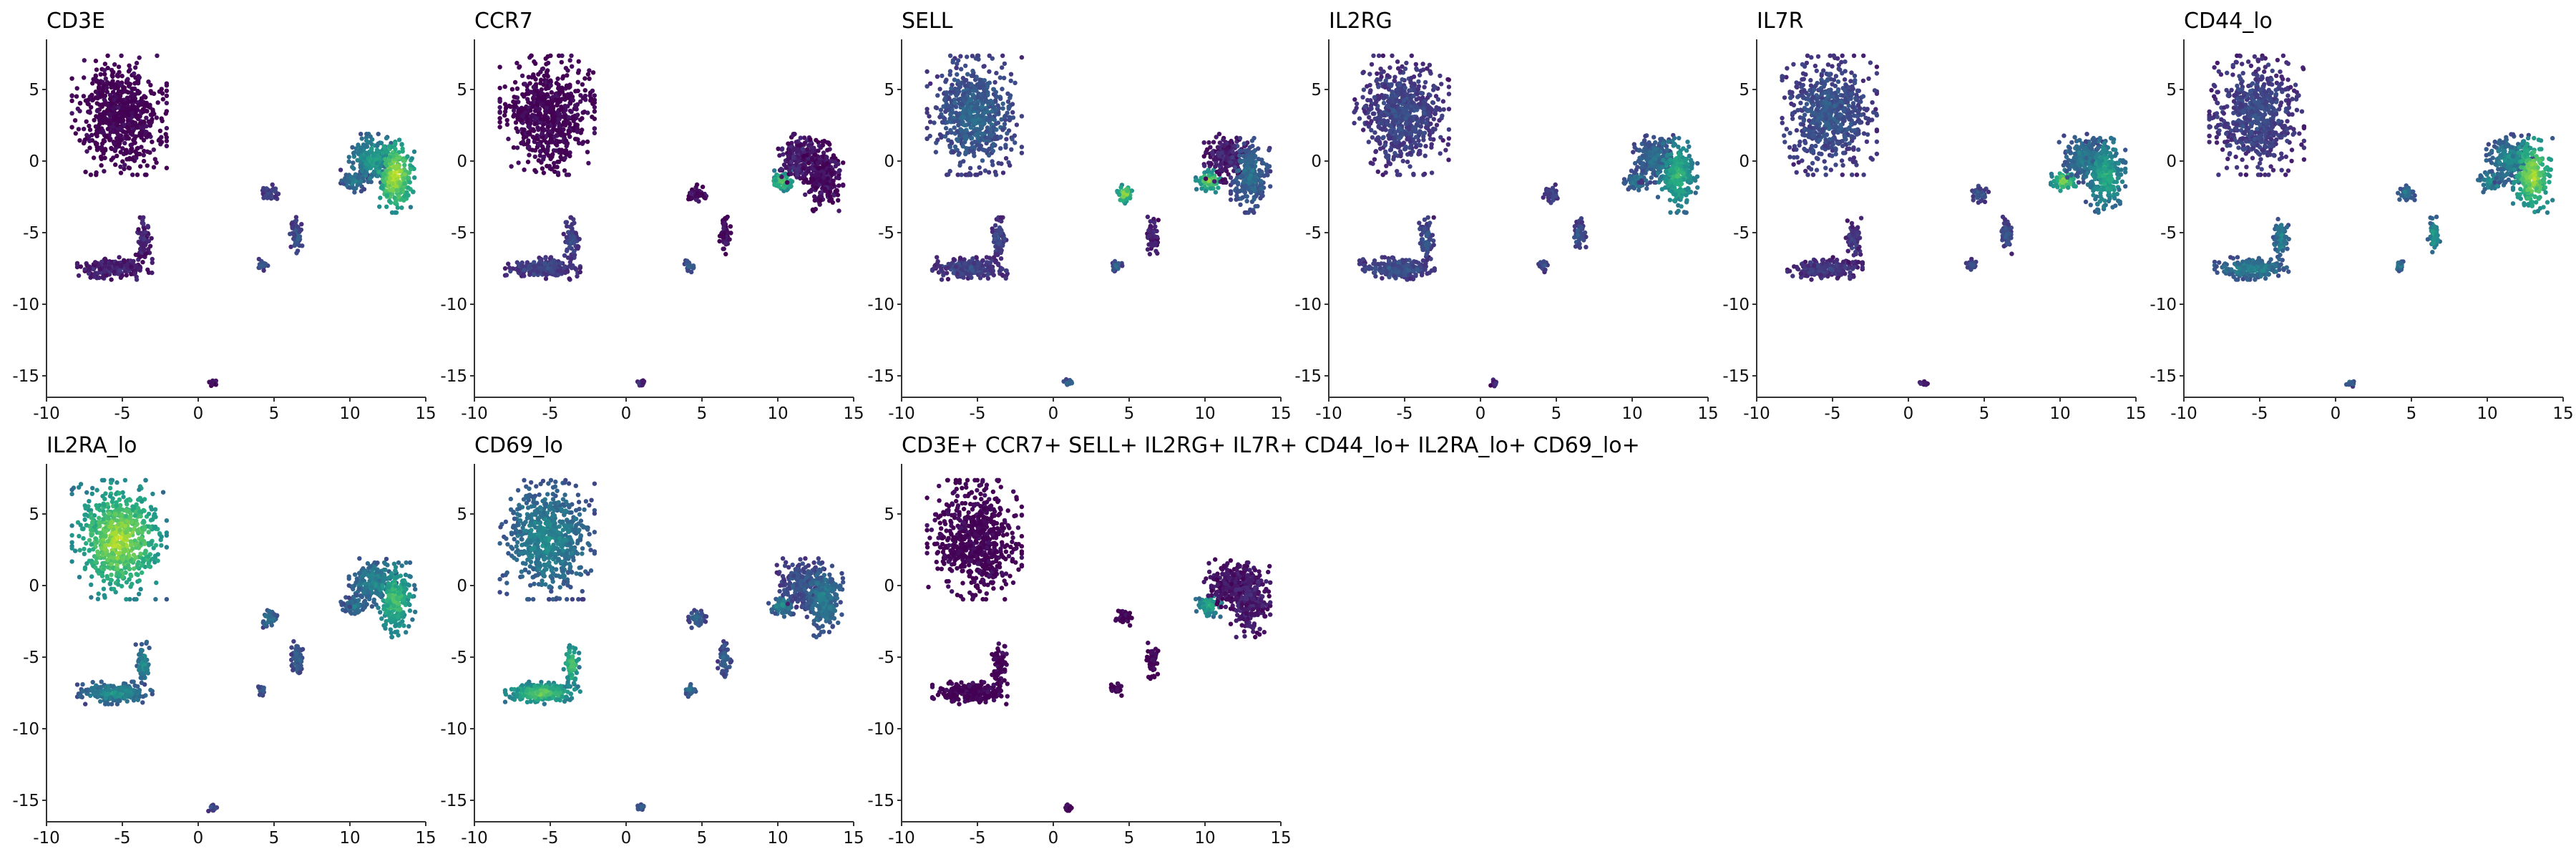 This screenshot has width=2576, height=859. Describe the element at coordinates (889, 161) in the screenshot. I see `y-tick-label: 0` at that location.